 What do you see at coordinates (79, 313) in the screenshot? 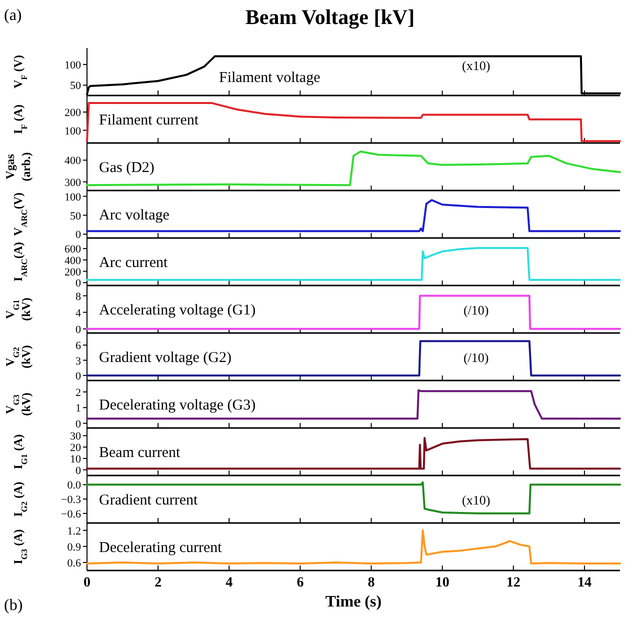
I see `y-tick-label: 4` at bounding box center [79, 313].